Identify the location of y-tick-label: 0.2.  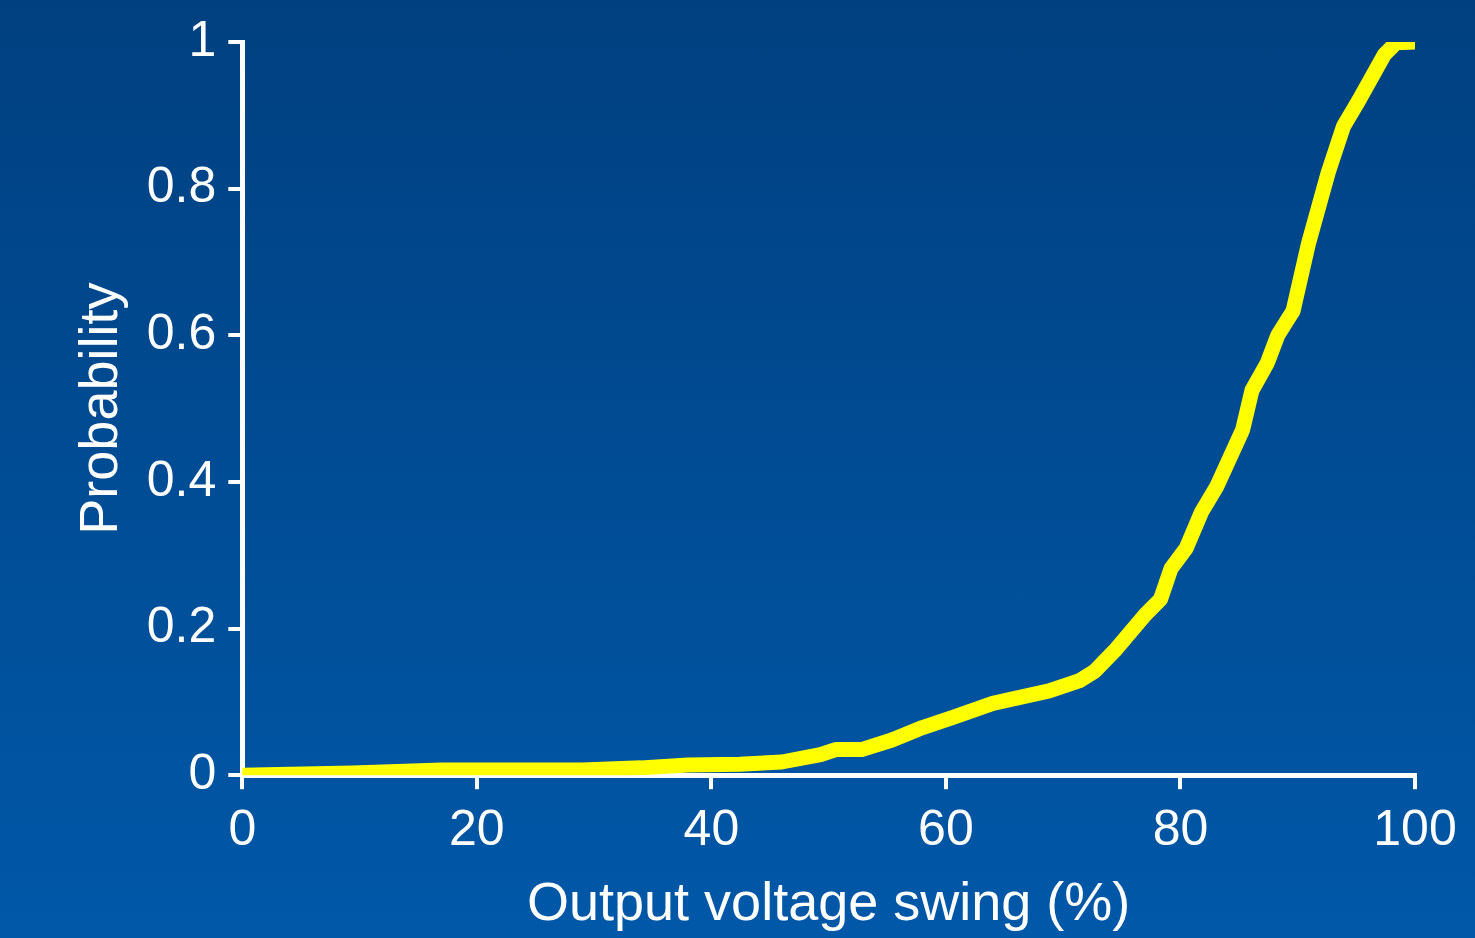
(181, 625).